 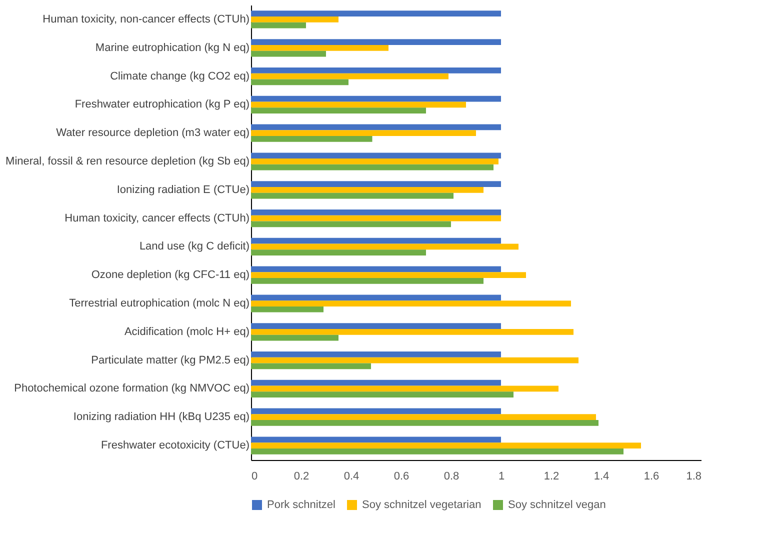 I want to click on y-tick-label: Freshwater eutrophication (kg P eq), so click(x=162, y=104).